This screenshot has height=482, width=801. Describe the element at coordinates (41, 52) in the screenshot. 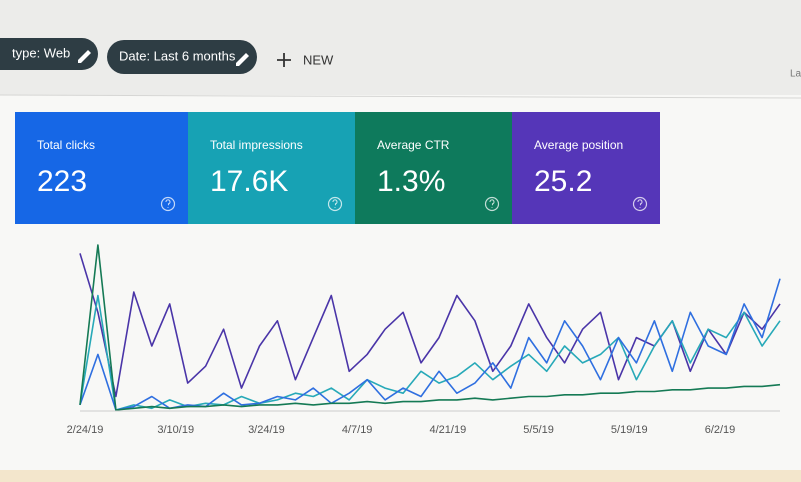

I see `chip-label: type: Web` at that location.